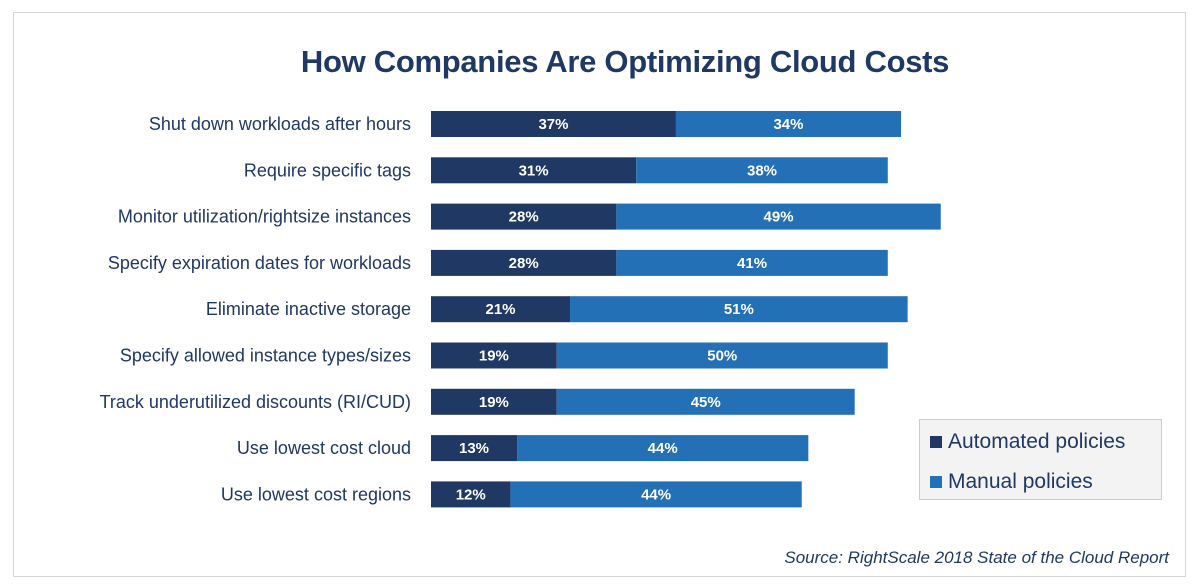  What do you see at coordinates (1020, 481) in the screenshot?
I see `legend-label-manual: Manual policies` at bounding box center [1020, 481].